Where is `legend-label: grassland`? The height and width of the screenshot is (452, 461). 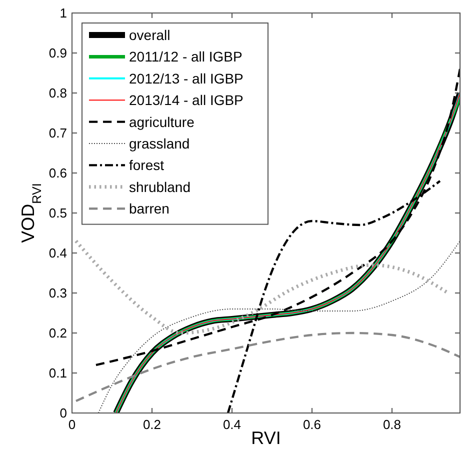
legend-label: grassland is located at coordinates (159, 144).